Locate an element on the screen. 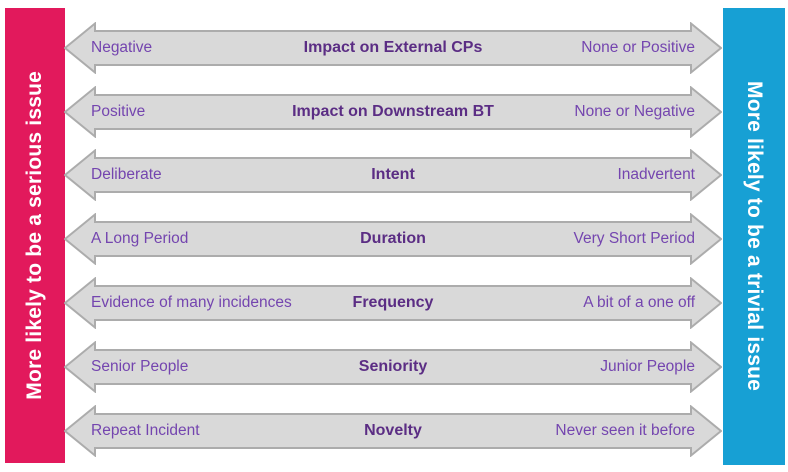  criterion-title: Impact on Downstream BT is located at coordinates (393, 111).